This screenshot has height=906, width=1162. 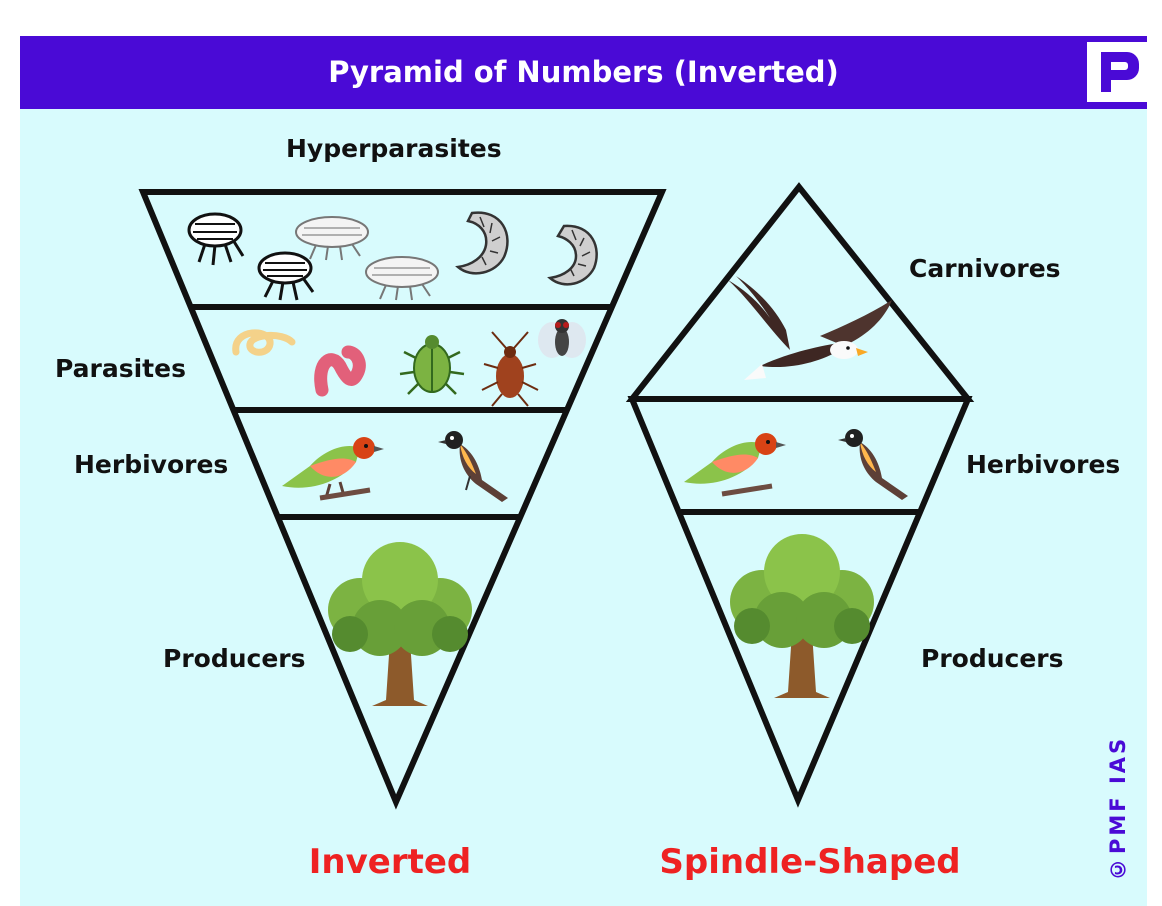 I want to click on hyperparasites-organisms, so click(x=392, y=256).